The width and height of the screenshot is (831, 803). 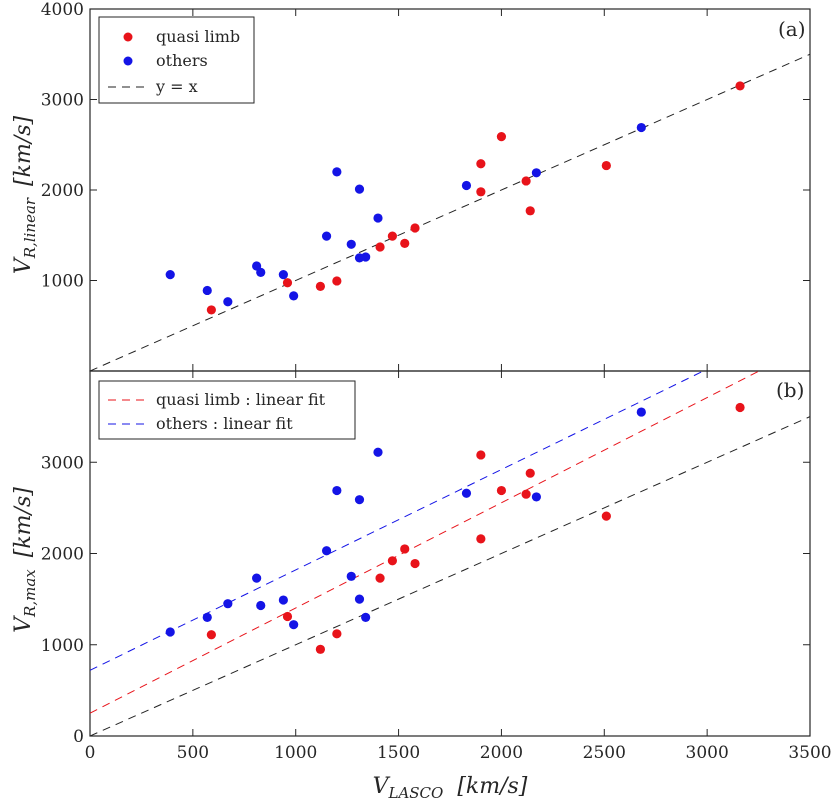 What do you see at coordinates (707, 753) in the screenshot?
I see `x-tick-label-6: 3000` at bounding box center [707, 753].